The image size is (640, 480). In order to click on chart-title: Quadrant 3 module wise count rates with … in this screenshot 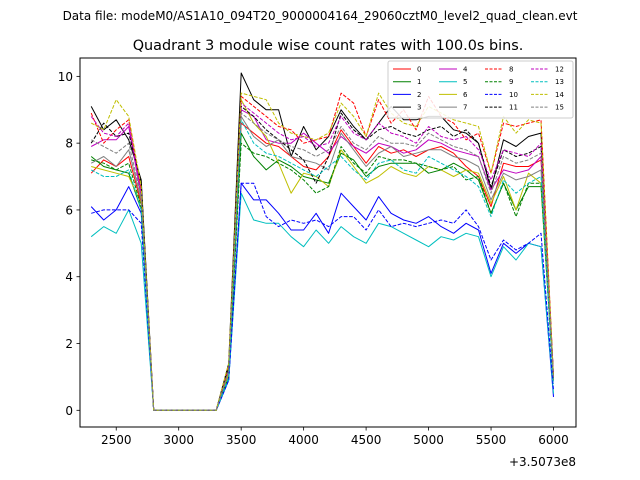, I will do `click(328, 46)`.